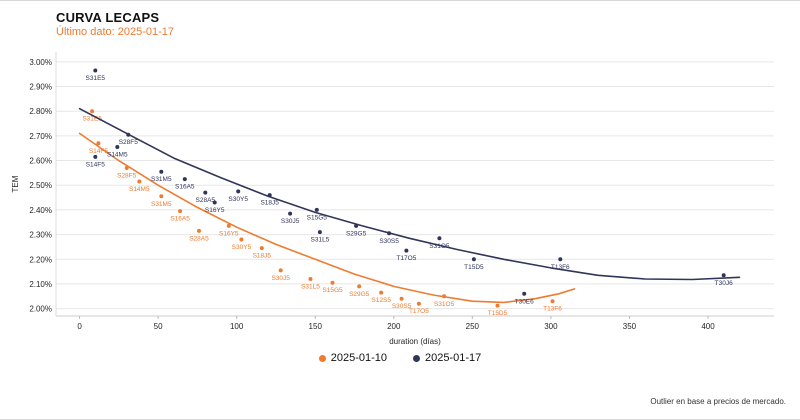 The height and width of the screenshot is (420, 800). I want to click on svg-text: T30E6, so click(525, 301).